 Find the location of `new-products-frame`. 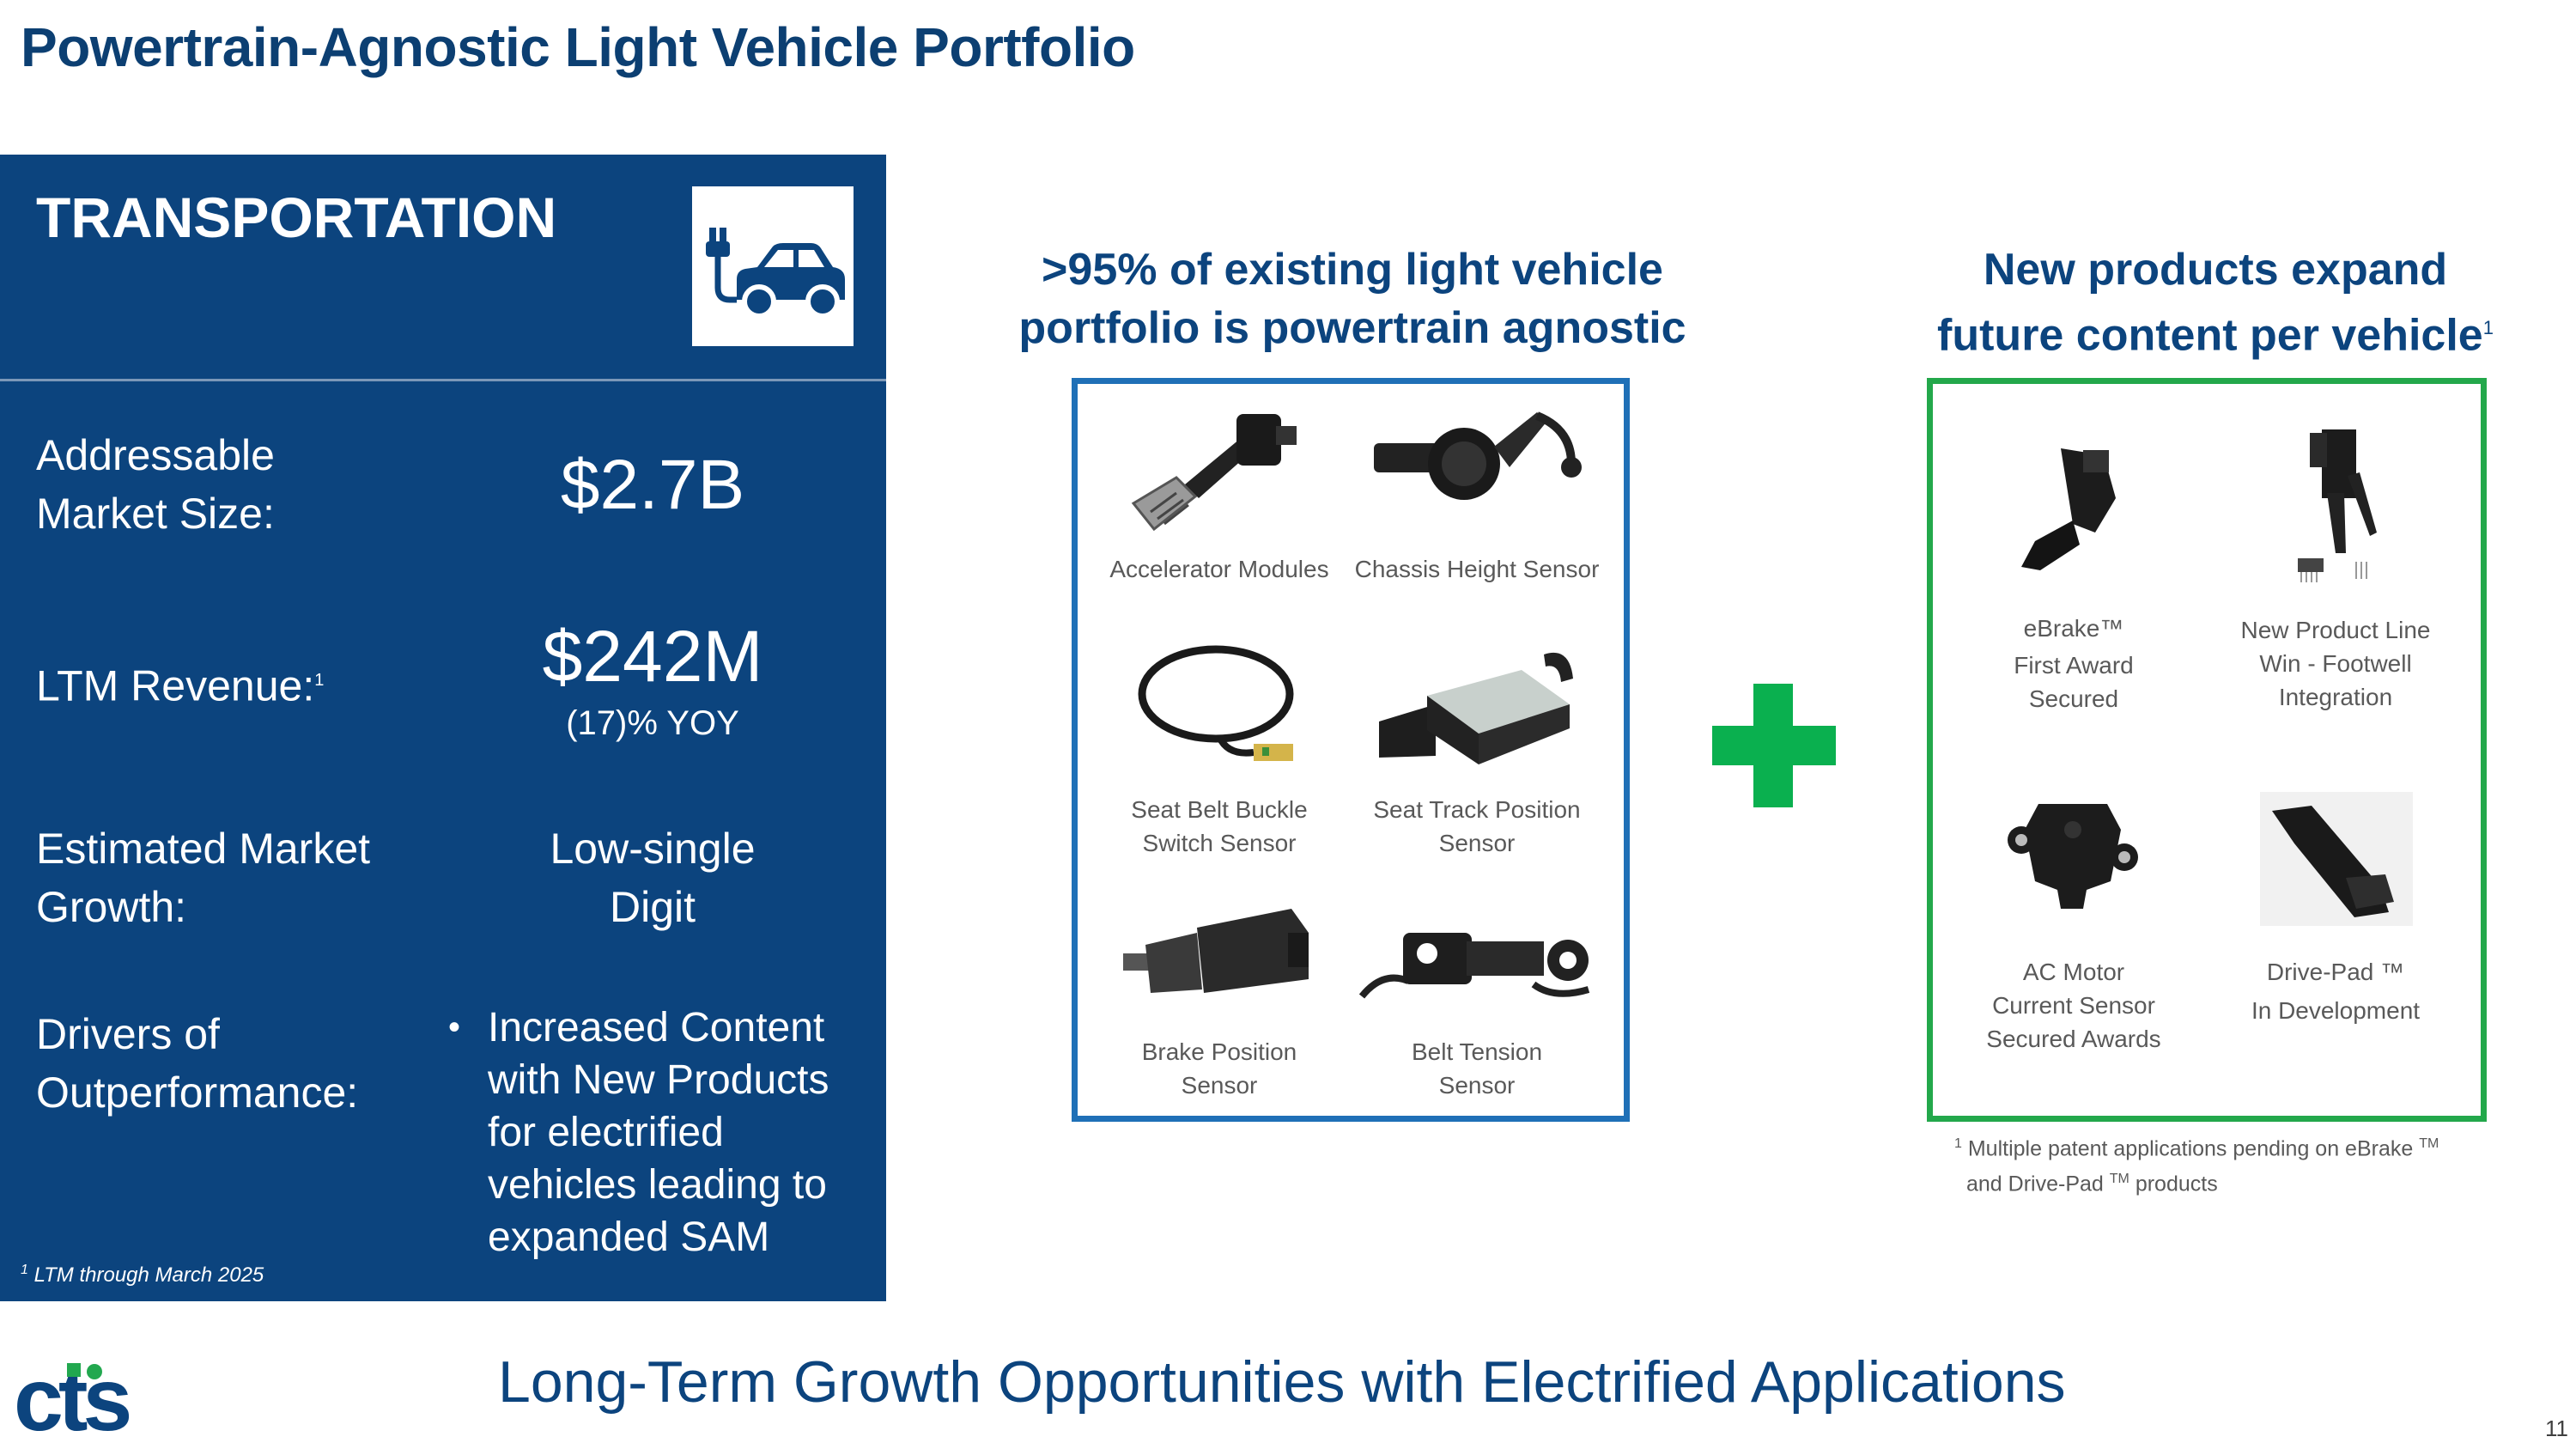

new-products-frame is located at coordinates (2207, 750).